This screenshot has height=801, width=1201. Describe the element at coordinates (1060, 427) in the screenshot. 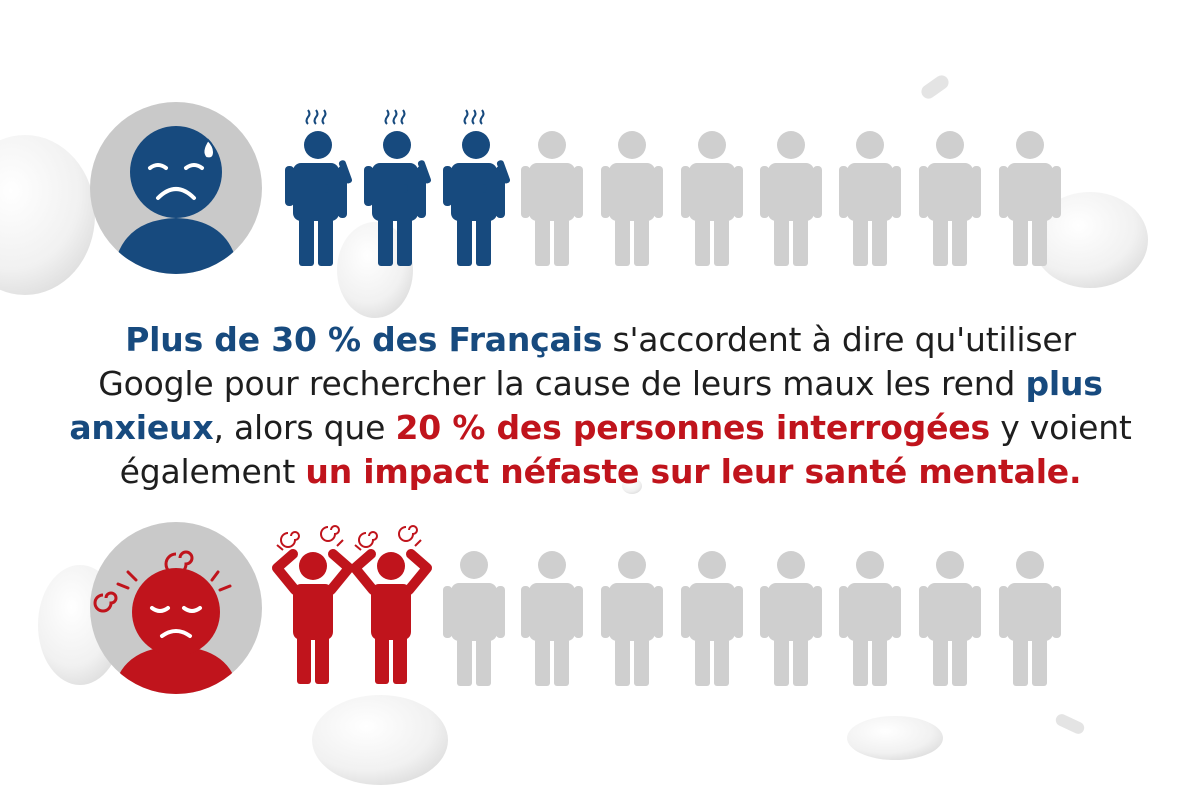

I see `message-text: y voient` at that location.